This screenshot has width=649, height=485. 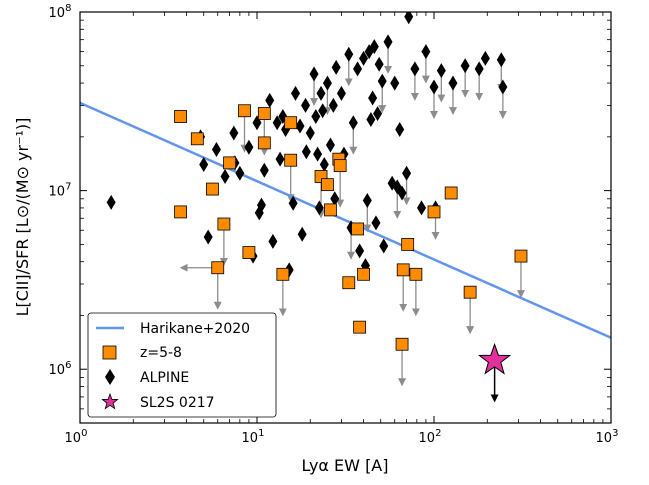 What do you see at coordinates (164, 378) in the screenshot?
I see `legend-label-alpine: ALPINE` at bounding box center [164, 378].